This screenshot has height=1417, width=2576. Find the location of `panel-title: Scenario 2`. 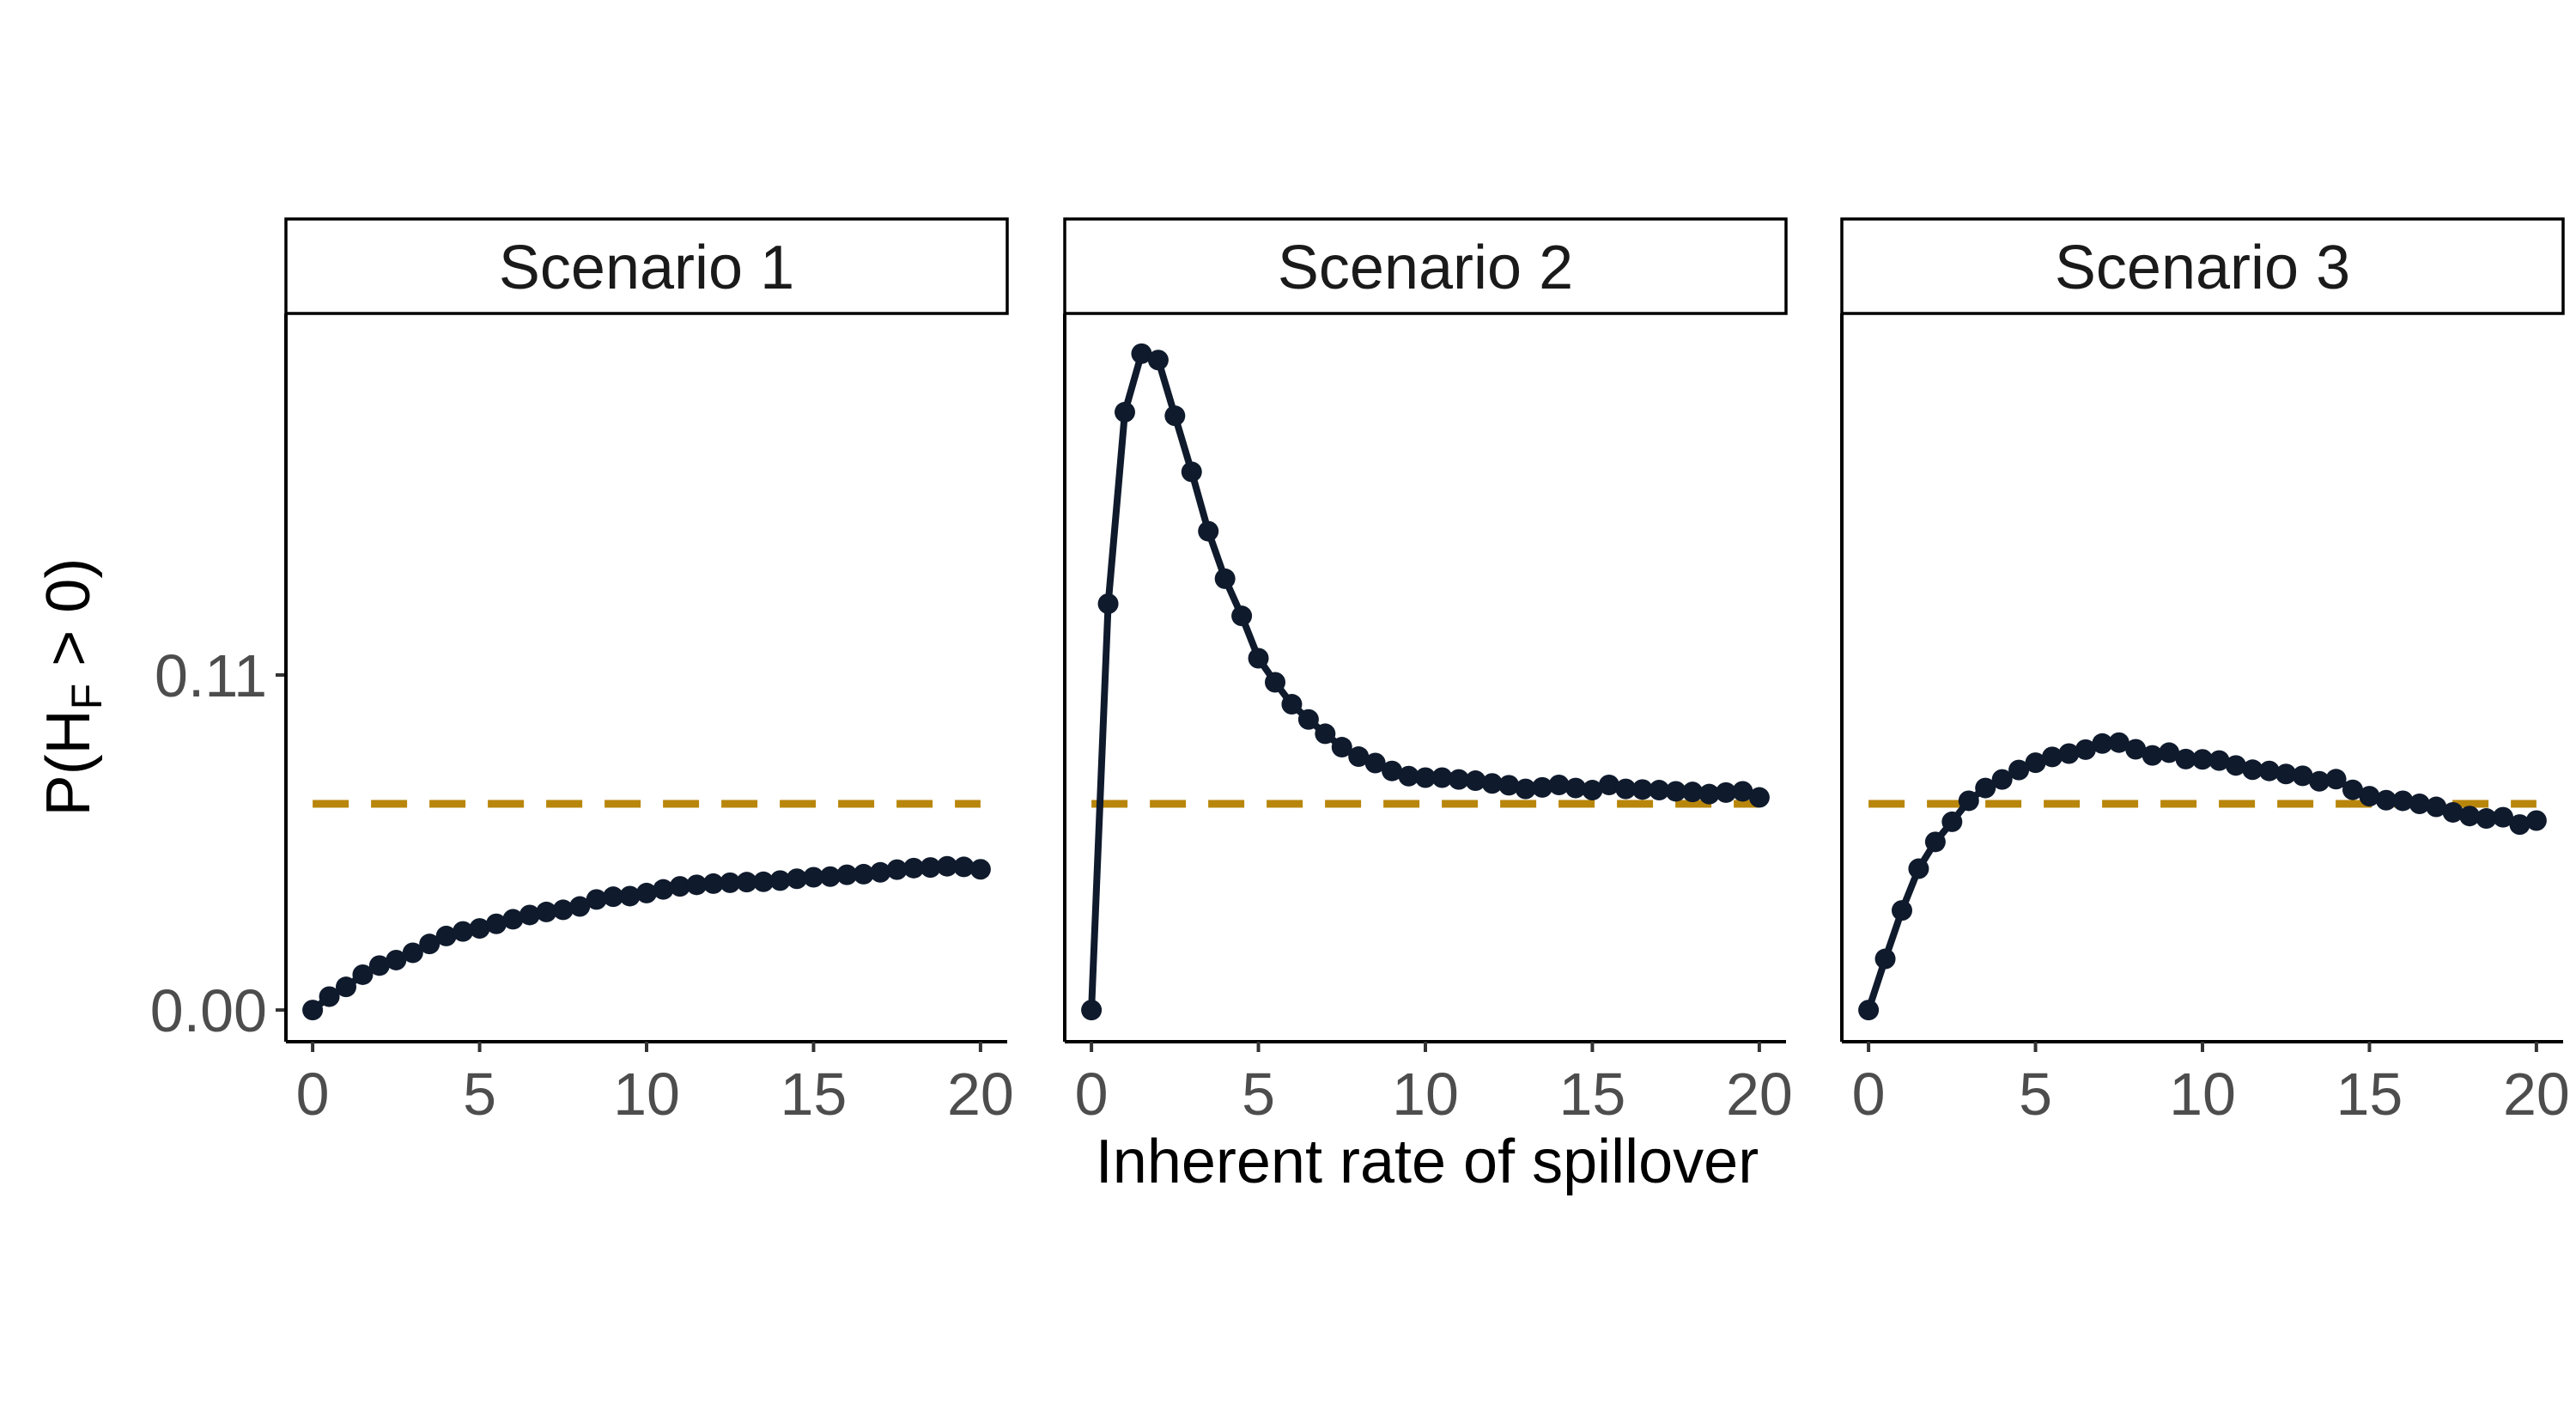

panel-title: Scenario 2 is located at coordinates (1426, 268).